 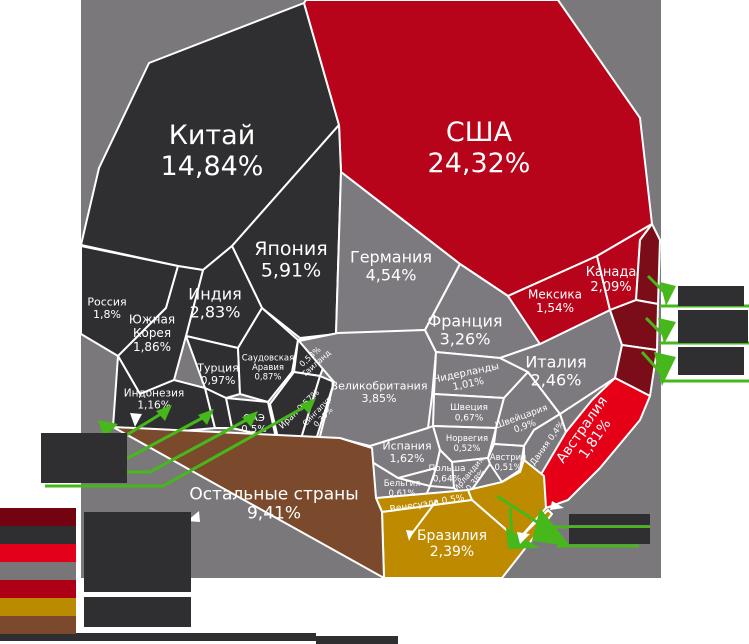 I want to click on cell-label-brazil: Бразилия 2,39%, so click(x=452, y=544).